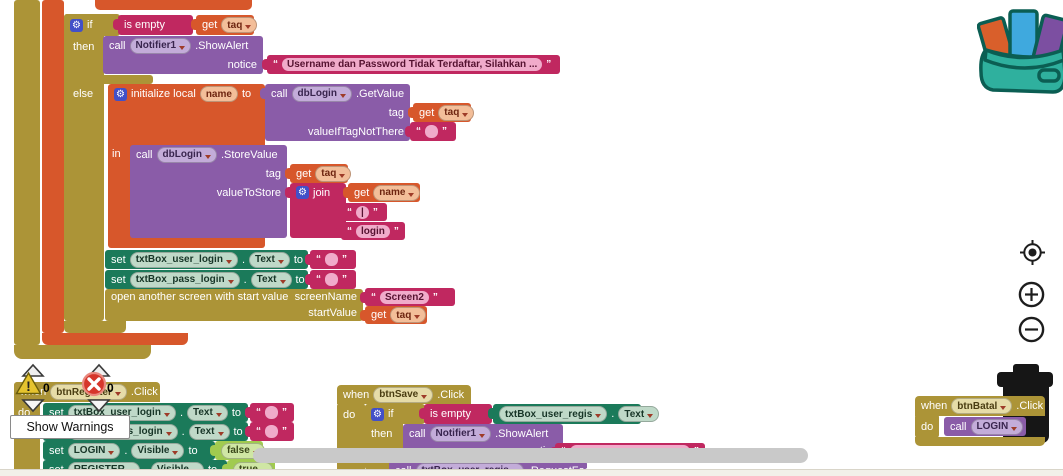 The height and width of the screenshot is (476, 1063). What do you see at coordinates (95, 327) in the screenshot?
I see `if-else-block-bottom` at bounding box center [95, 327].